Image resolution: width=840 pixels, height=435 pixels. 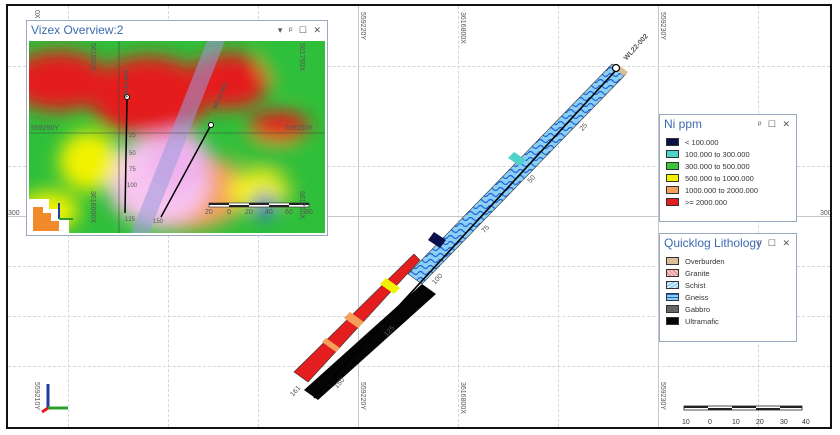 I want to click on litho-legend-label: Gneiss, so click(x=697, y=297).